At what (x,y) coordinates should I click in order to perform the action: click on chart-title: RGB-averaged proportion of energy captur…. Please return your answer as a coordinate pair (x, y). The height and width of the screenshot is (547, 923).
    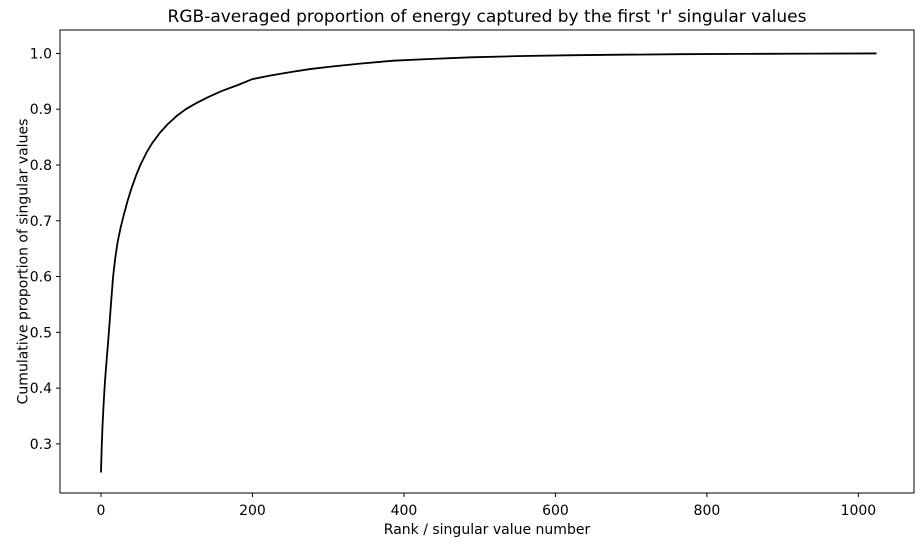
    Looking at the image, I should click on (487, 17).